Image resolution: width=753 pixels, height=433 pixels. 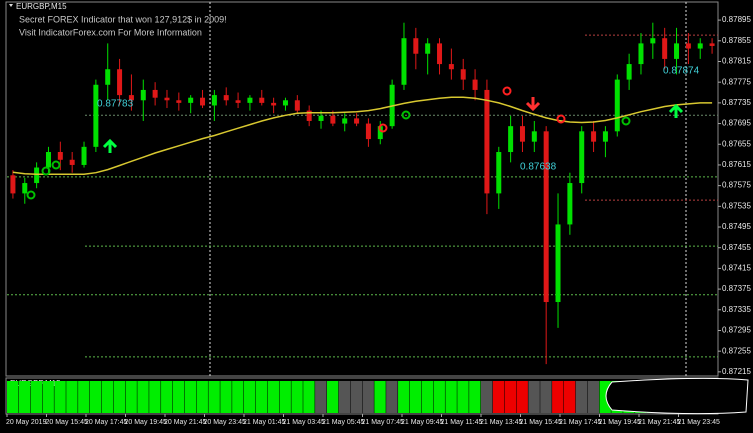 What do you see at coordinates (677, 396) in the screenshot?
I see `redaction` at bounding box center [677, 396].